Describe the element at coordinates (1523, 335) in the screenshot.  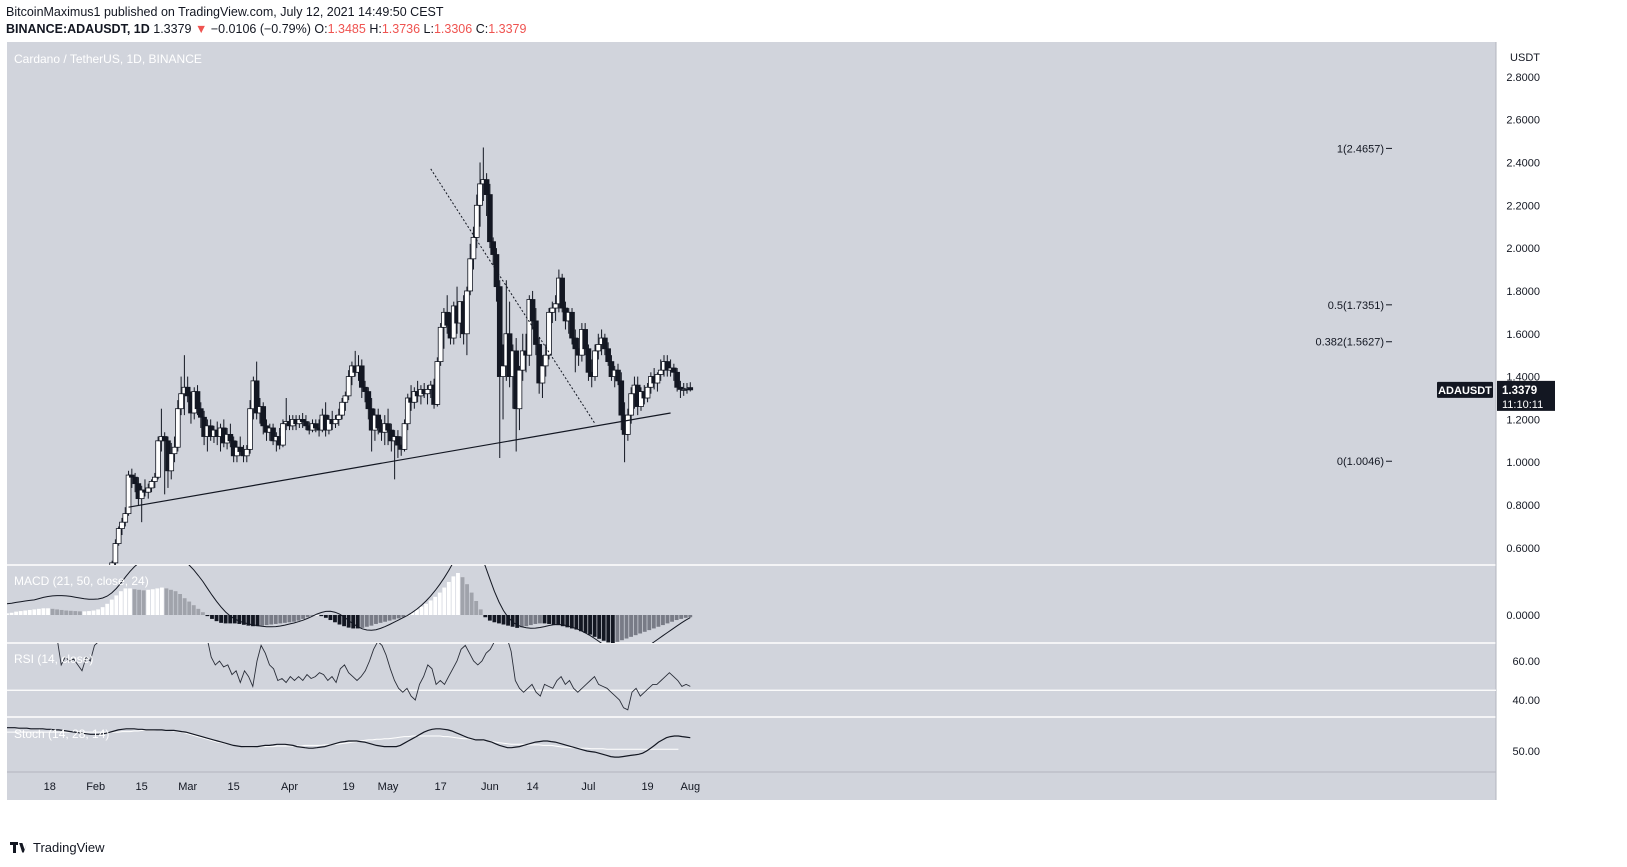
I see `price-tick-label: 1.6000` at that location.